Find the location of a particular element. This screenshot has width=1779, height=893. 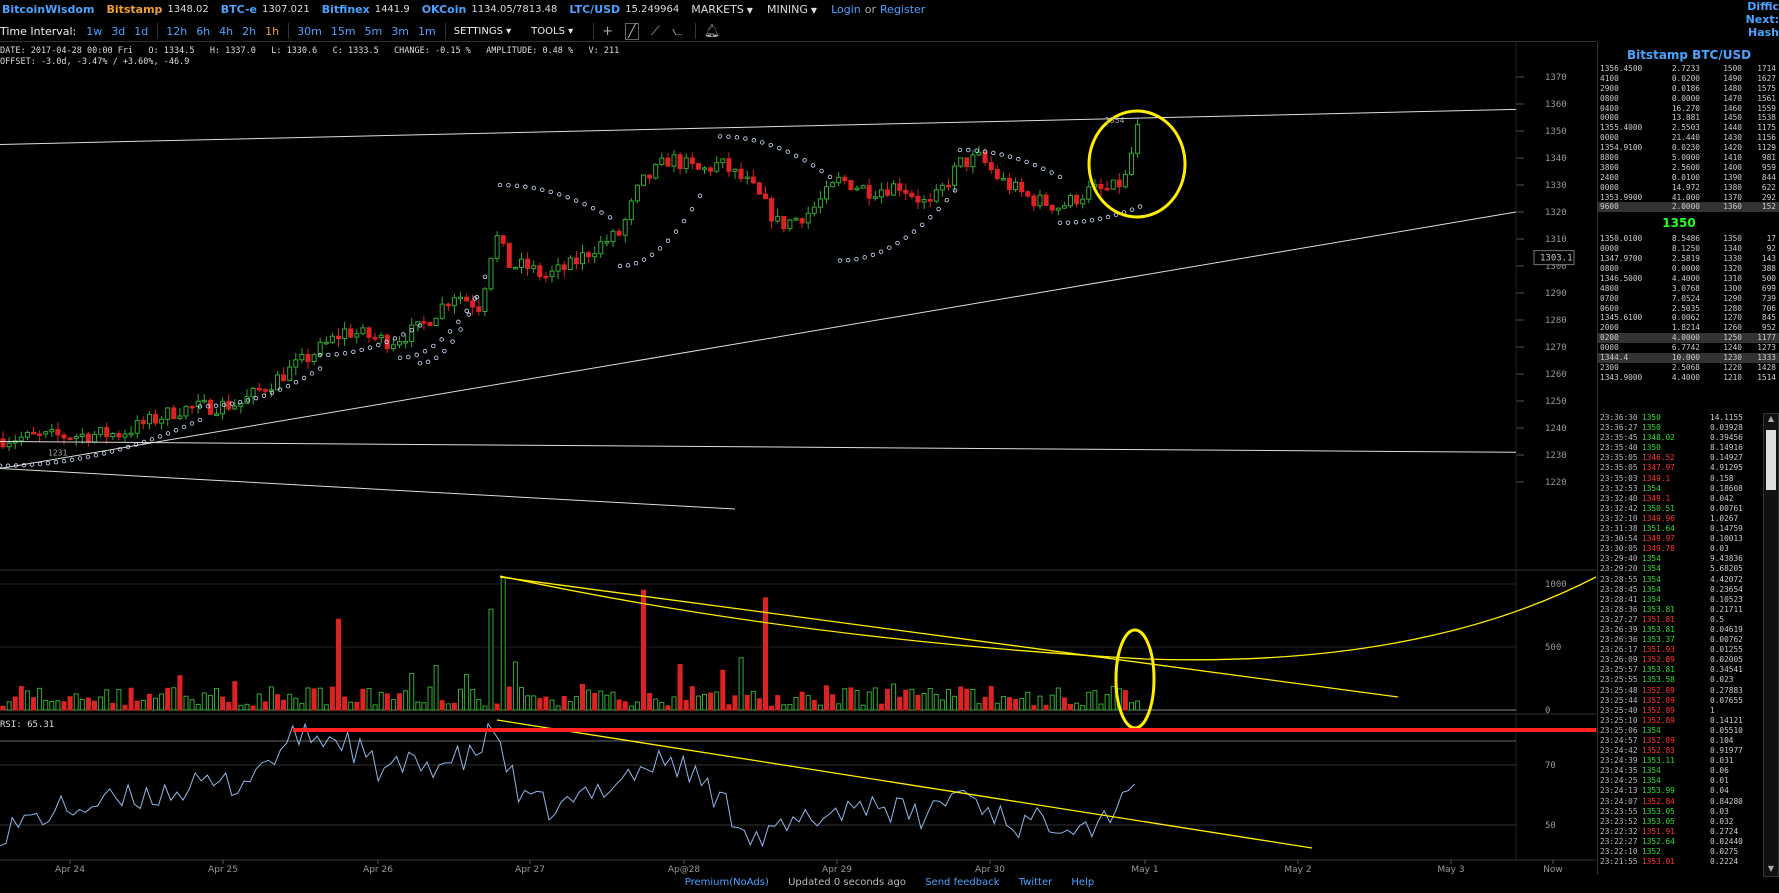

next-link: Next: is located at coordinates (1762, 19).